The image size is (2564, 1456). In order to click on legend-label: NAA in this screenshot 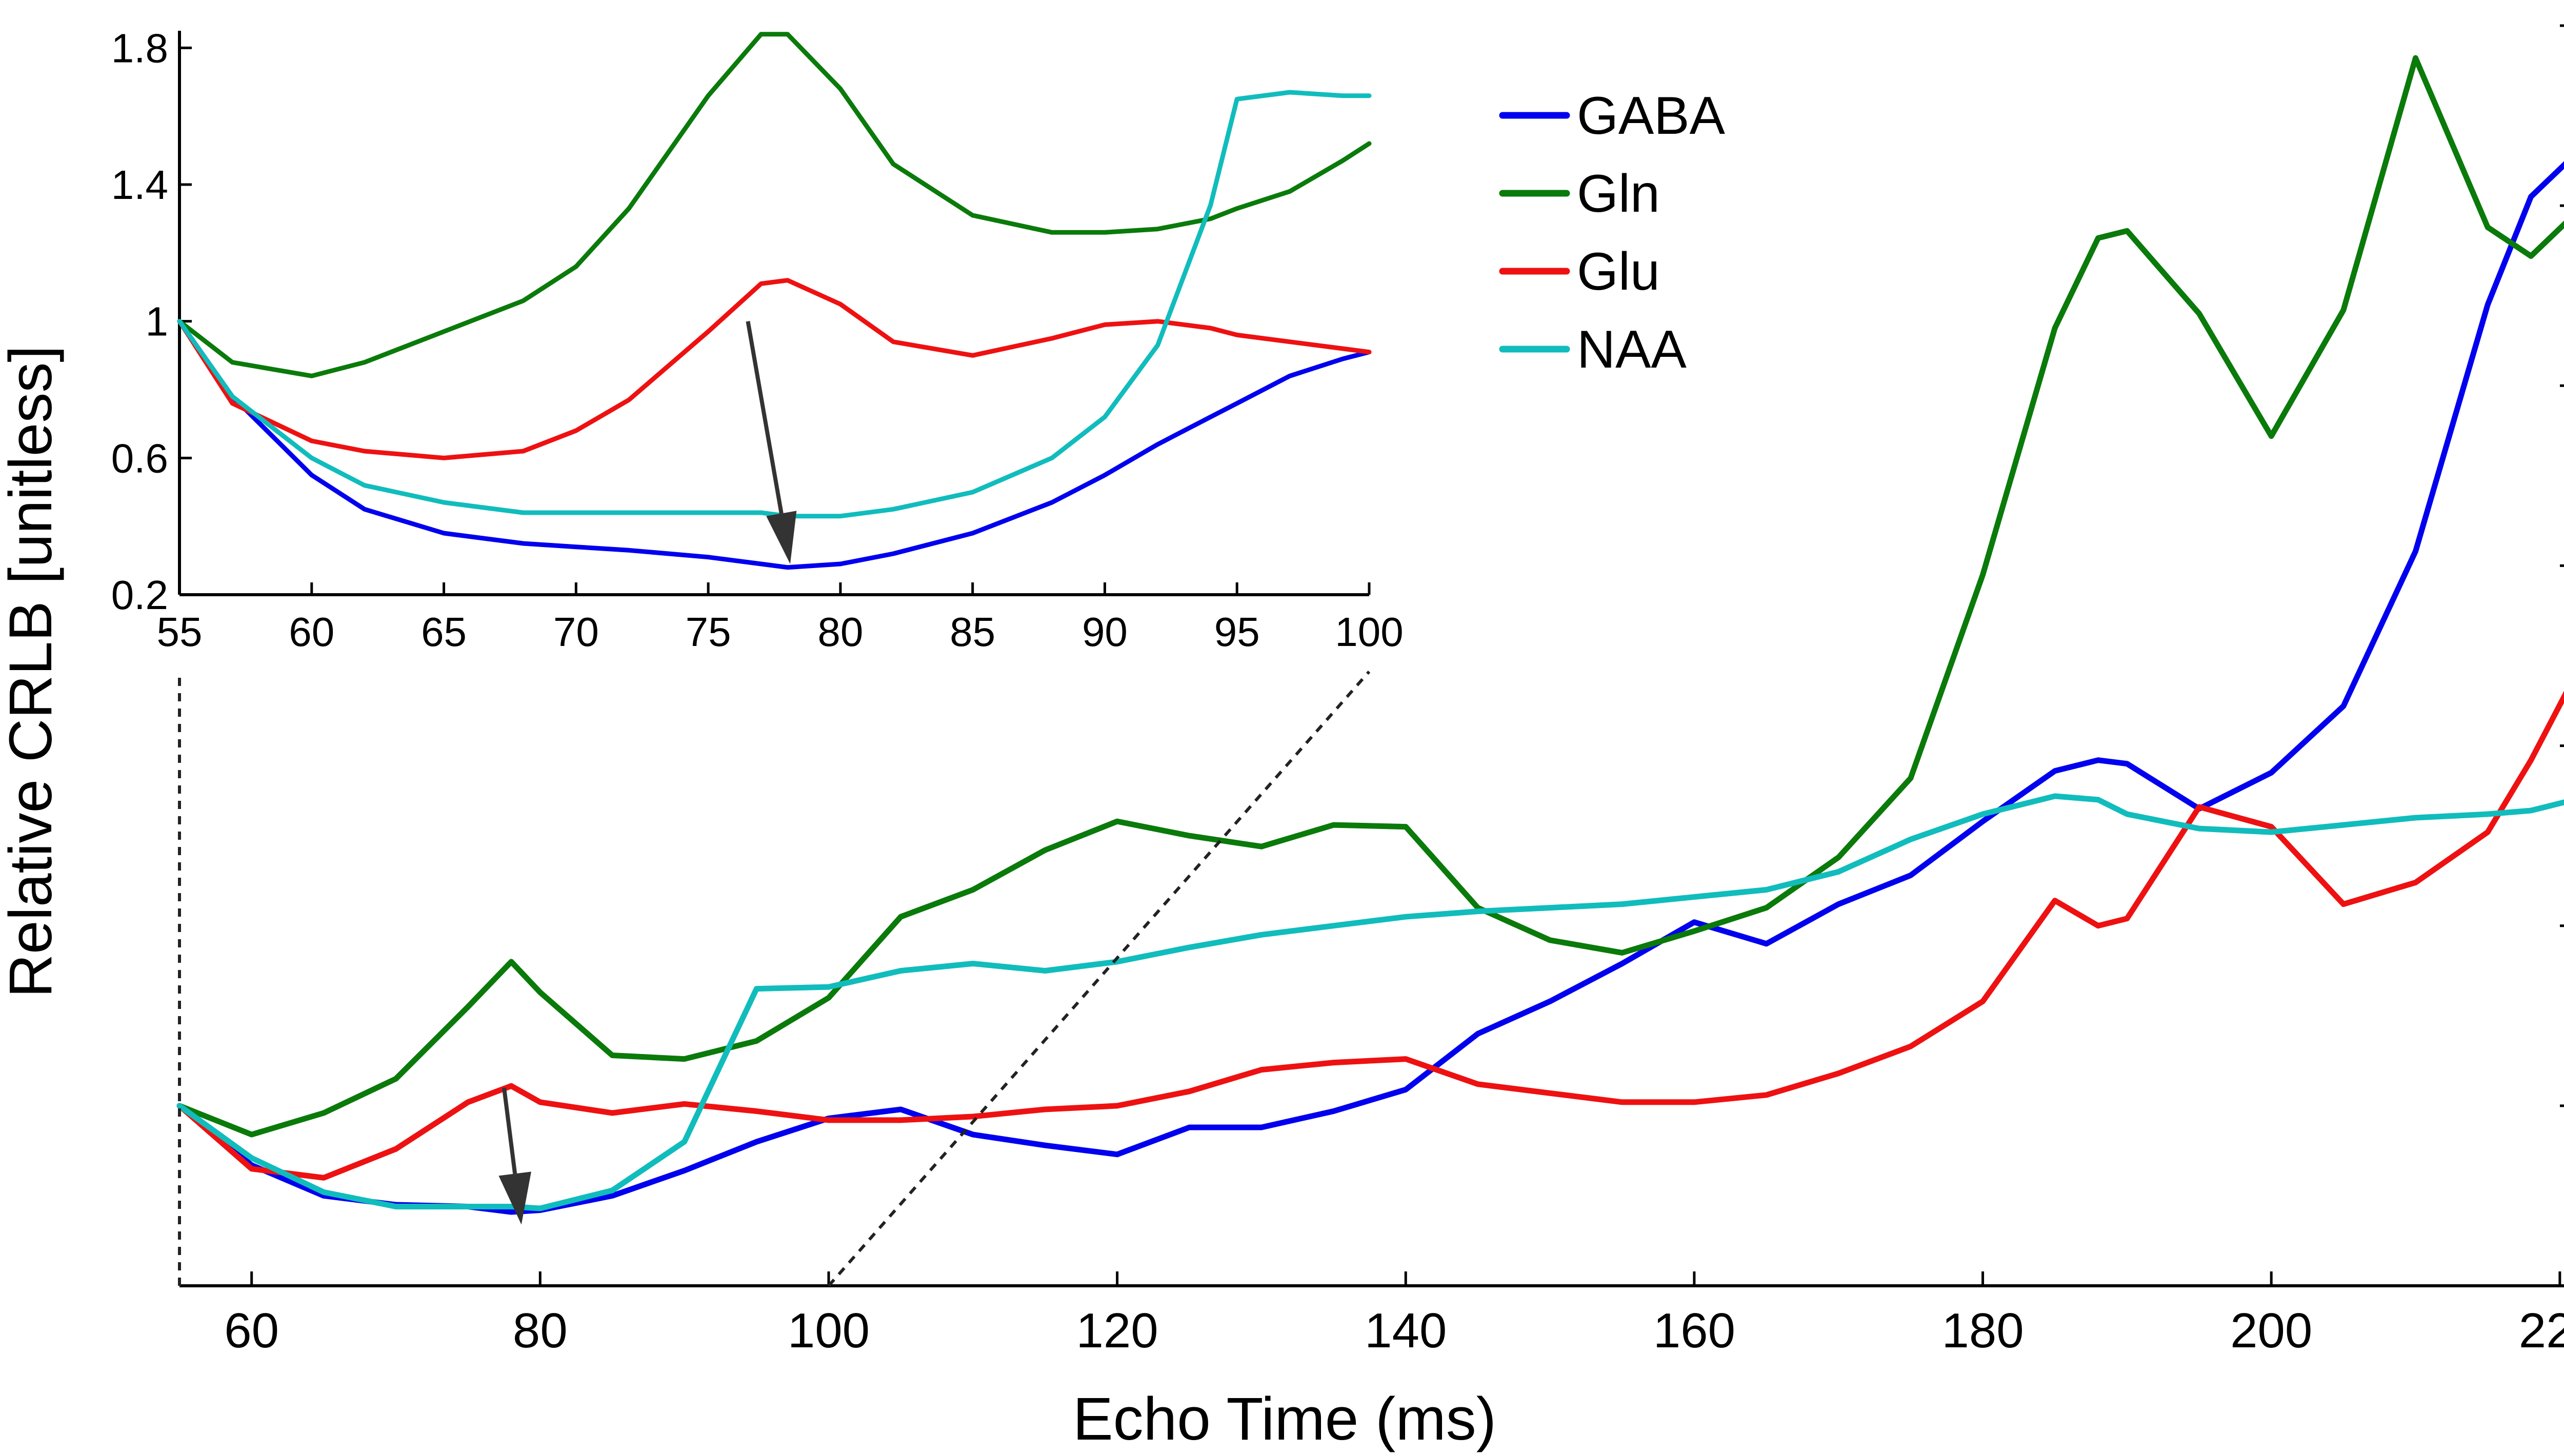, I will do `click(1632, 349)`.